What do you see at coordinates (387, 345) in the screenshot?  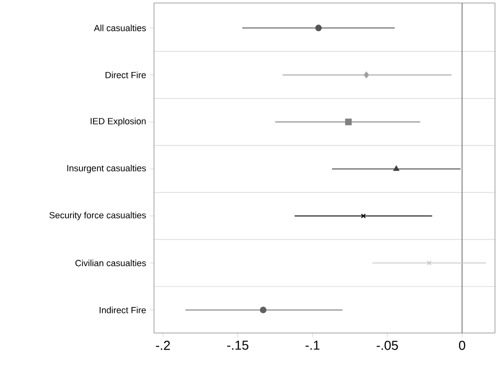 I see `x-tick-label: -.05` at bounding box center [387, 345].